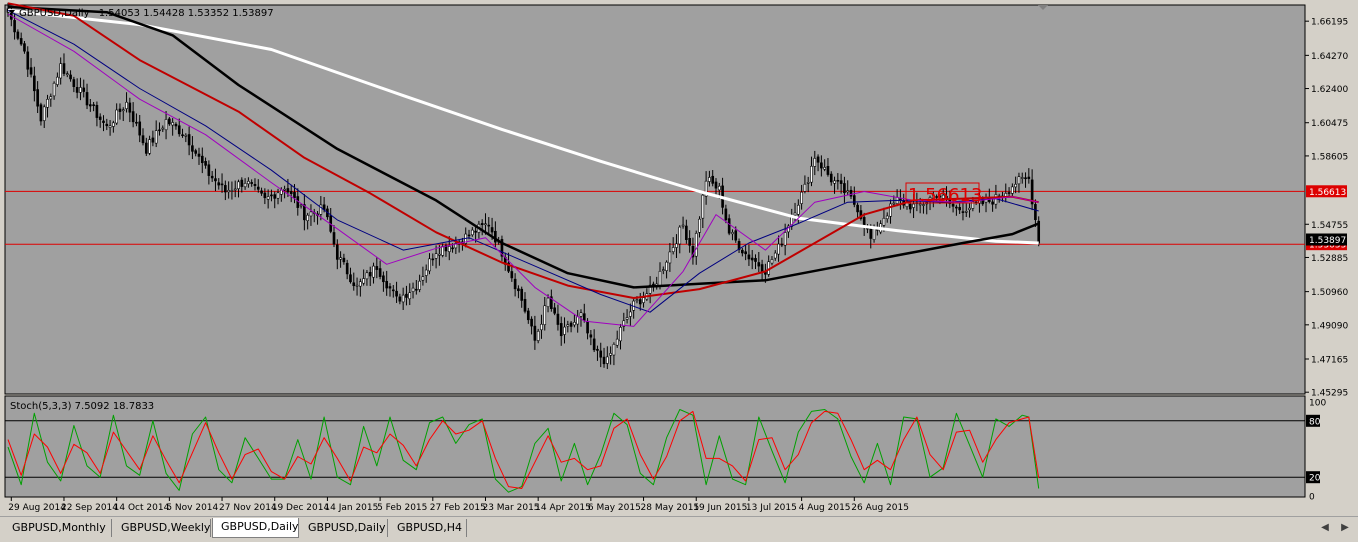 This screenshot has height=542, width=1358. What do you see at coordinates (248, 508) in the screenshot?
I see `x-tick-label: 27 Nov 2014` at bounding box center [248, 508].